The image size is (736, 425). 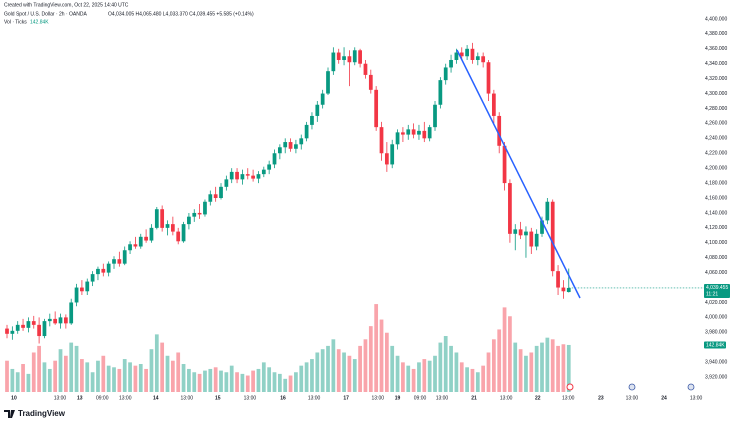 I want to click on event-flag, so click(x=632, y=387).